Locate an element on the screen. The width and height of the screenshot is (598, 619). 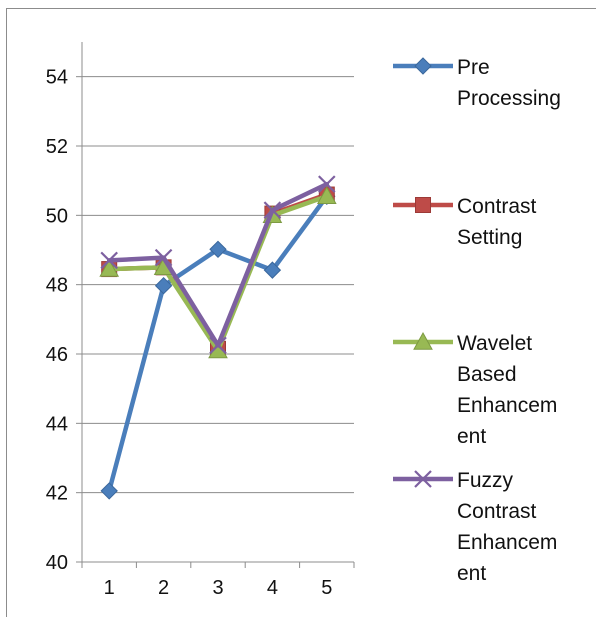
x-tick-label: 4 is located at coordinates (272, 588).